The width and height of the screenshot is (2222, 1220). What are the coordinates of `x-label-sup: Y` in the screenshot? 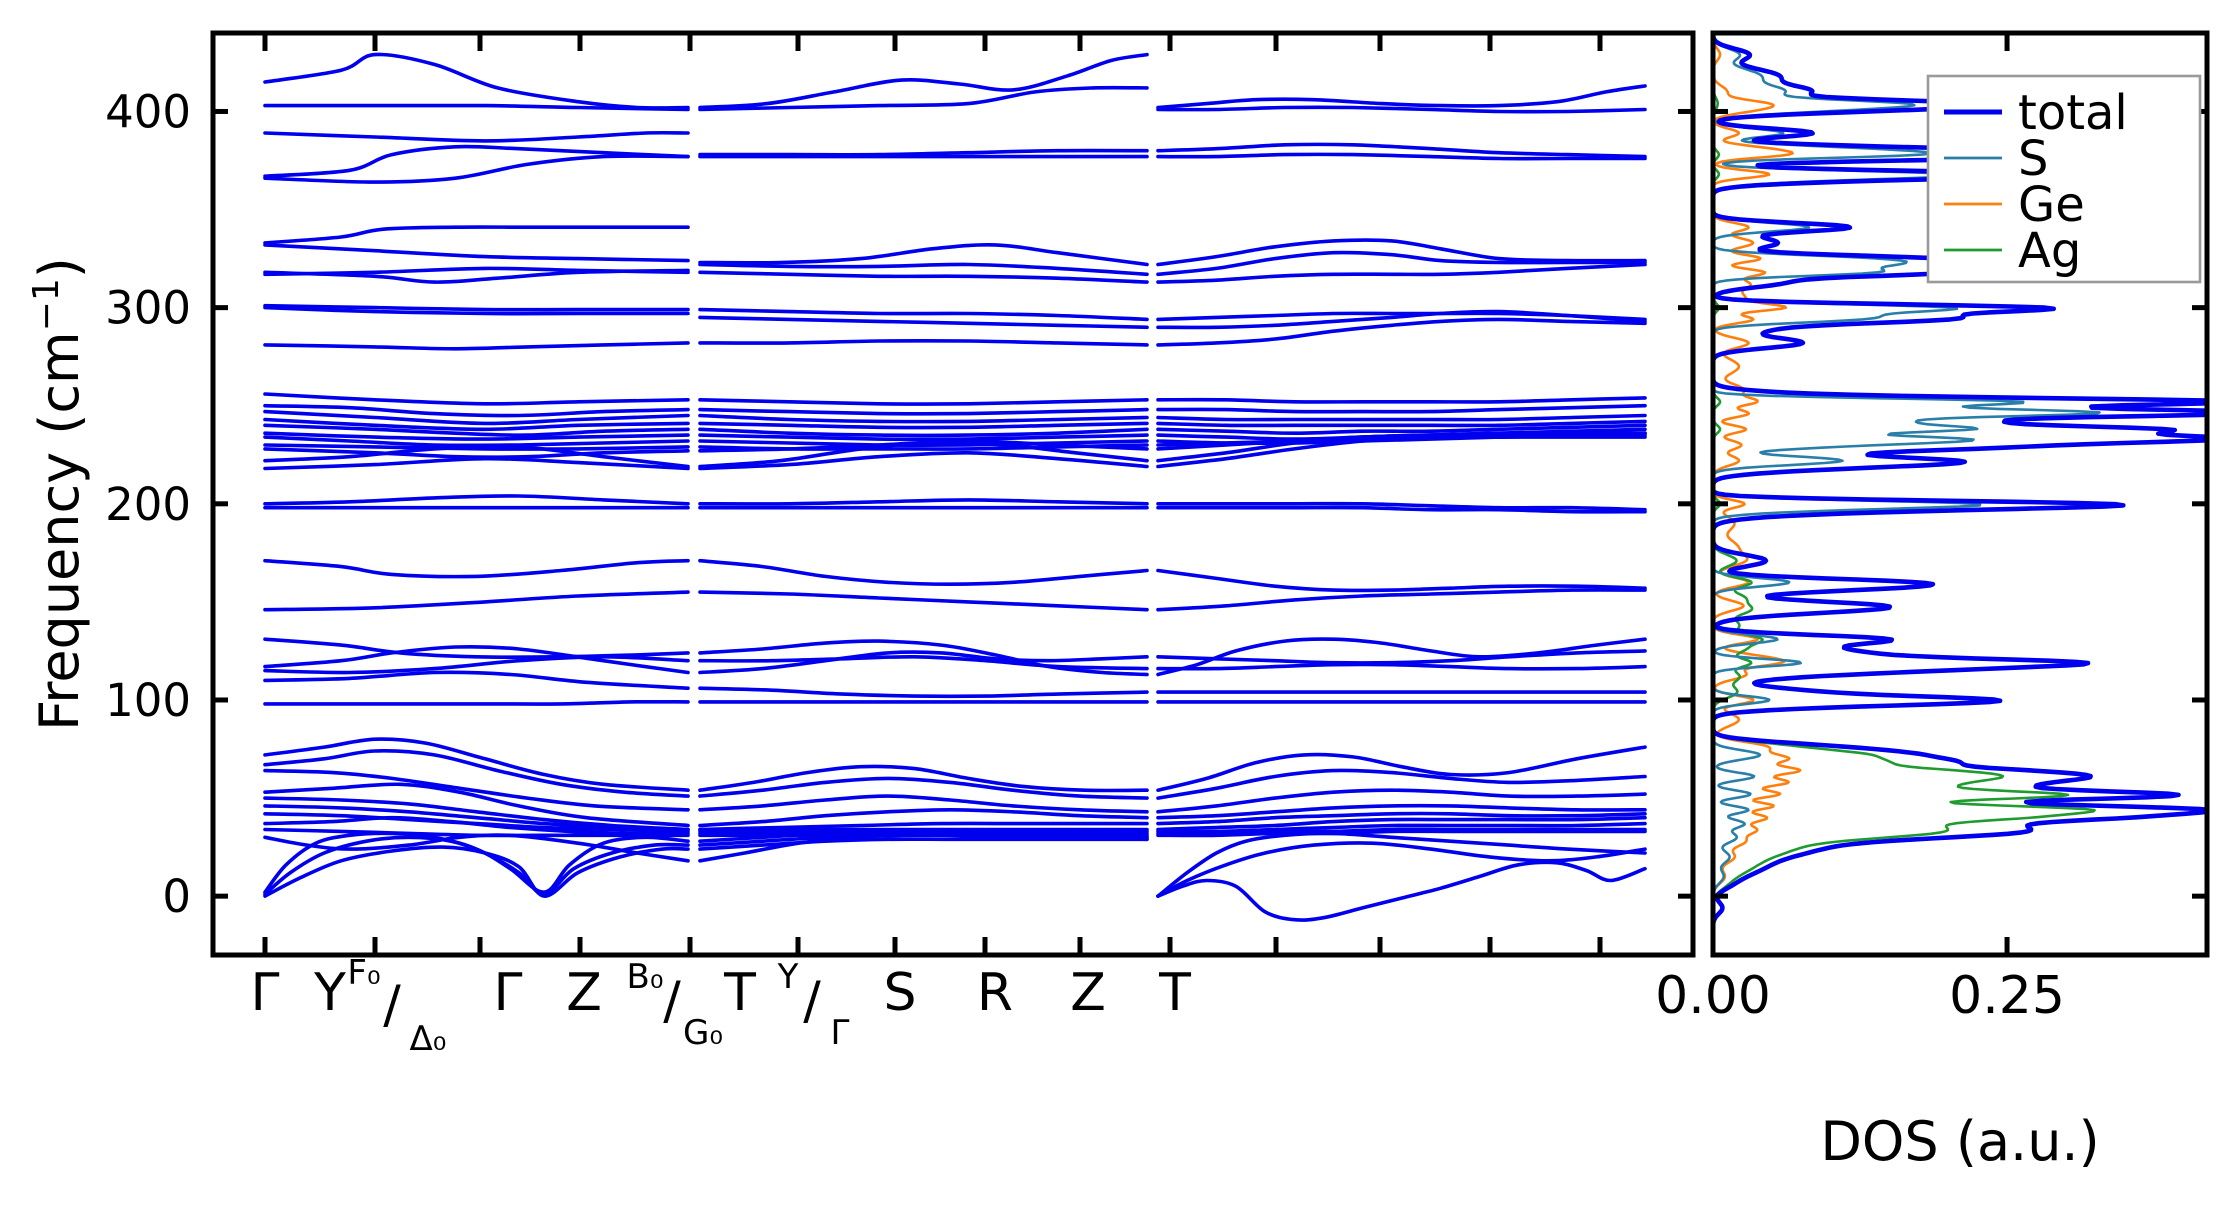 It's located at (788, 977).